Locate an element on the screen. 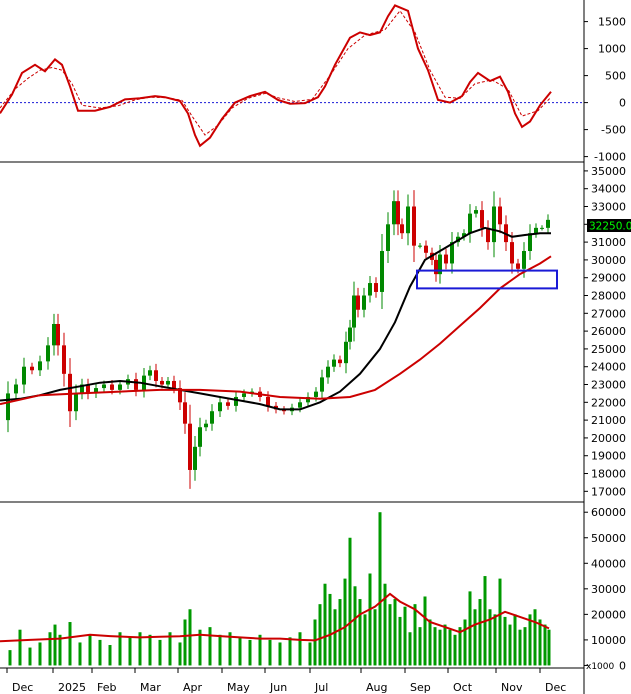 Image resolution: width=631 pixels, height=694 pixels. price-tick-label: 27000 is located at coordinates (608, 313).